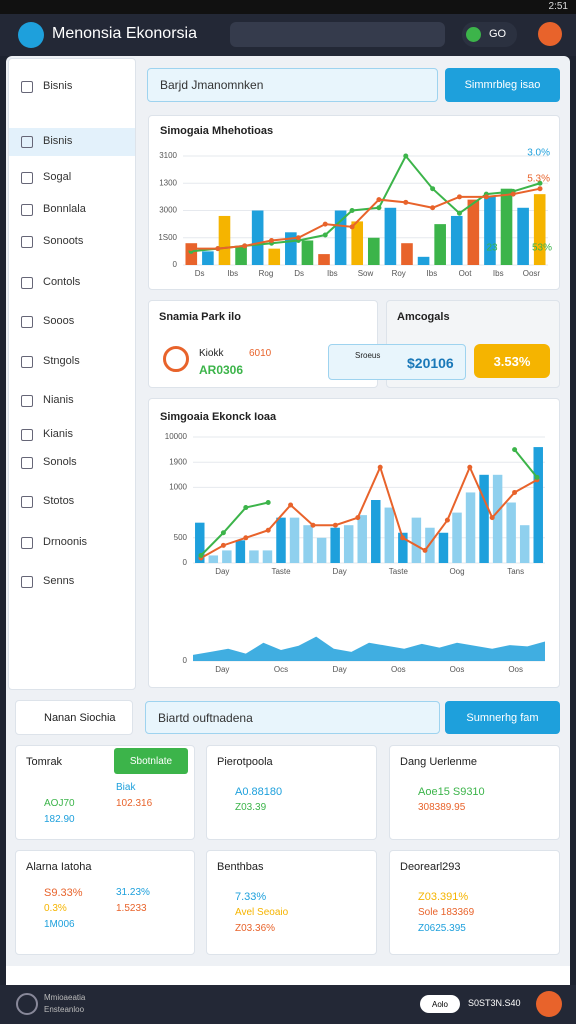 This screenshot has height=1024, width=576. What do you see at coordinates (221, 370) in the screenshot?
I see `card-code: AR0306` at bounding box center [221, 370].